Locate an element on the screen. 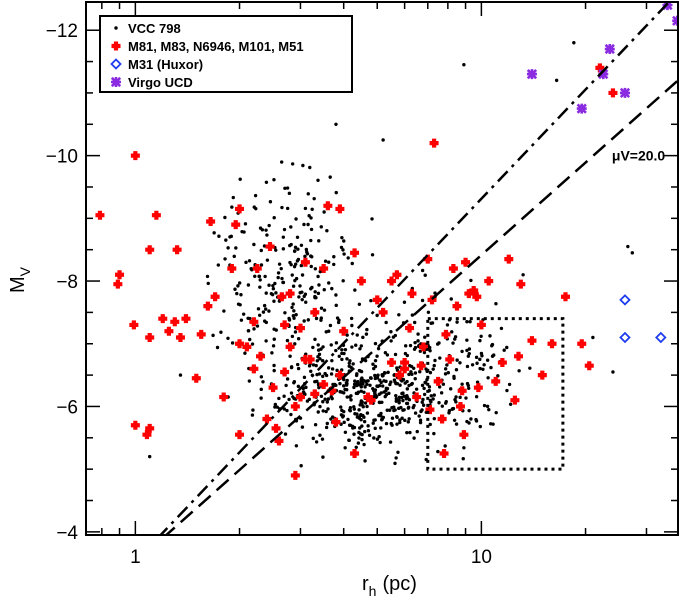  legend-dot-symbol is located at coordinates (116, 28).